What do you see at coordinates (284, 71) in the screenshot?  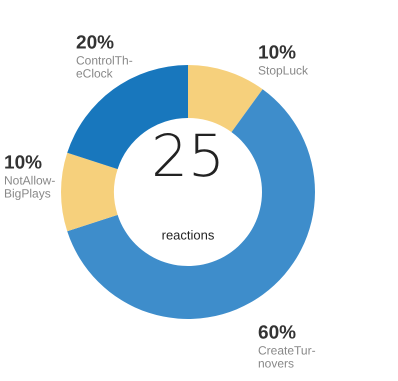 I see `slice-label: StopLuck` at bounding box center [284, 71].